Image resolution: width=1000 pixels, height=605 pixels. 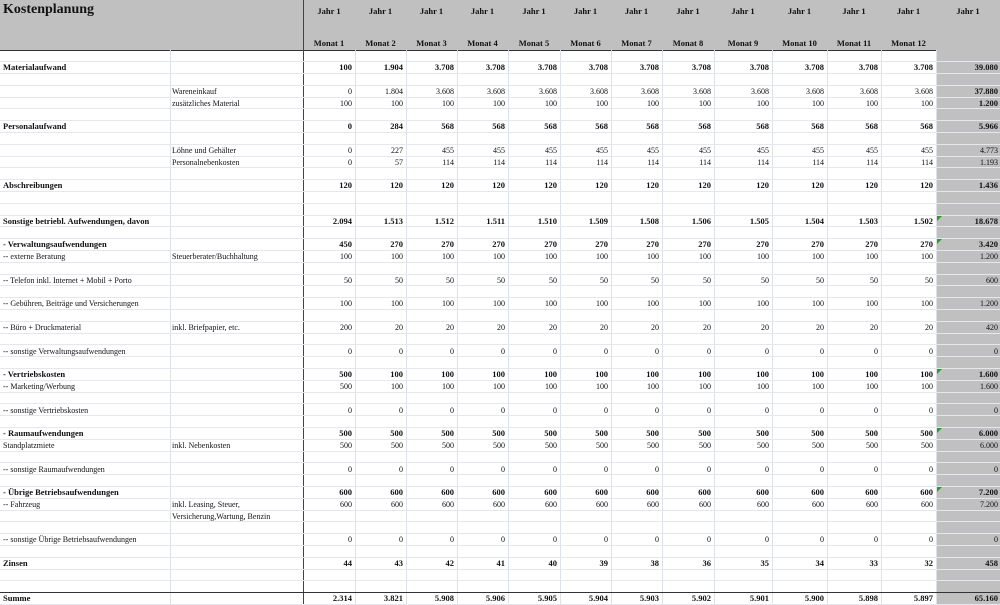 I want to click on month-value-cell: 1.804, so click(x=394, y=91).